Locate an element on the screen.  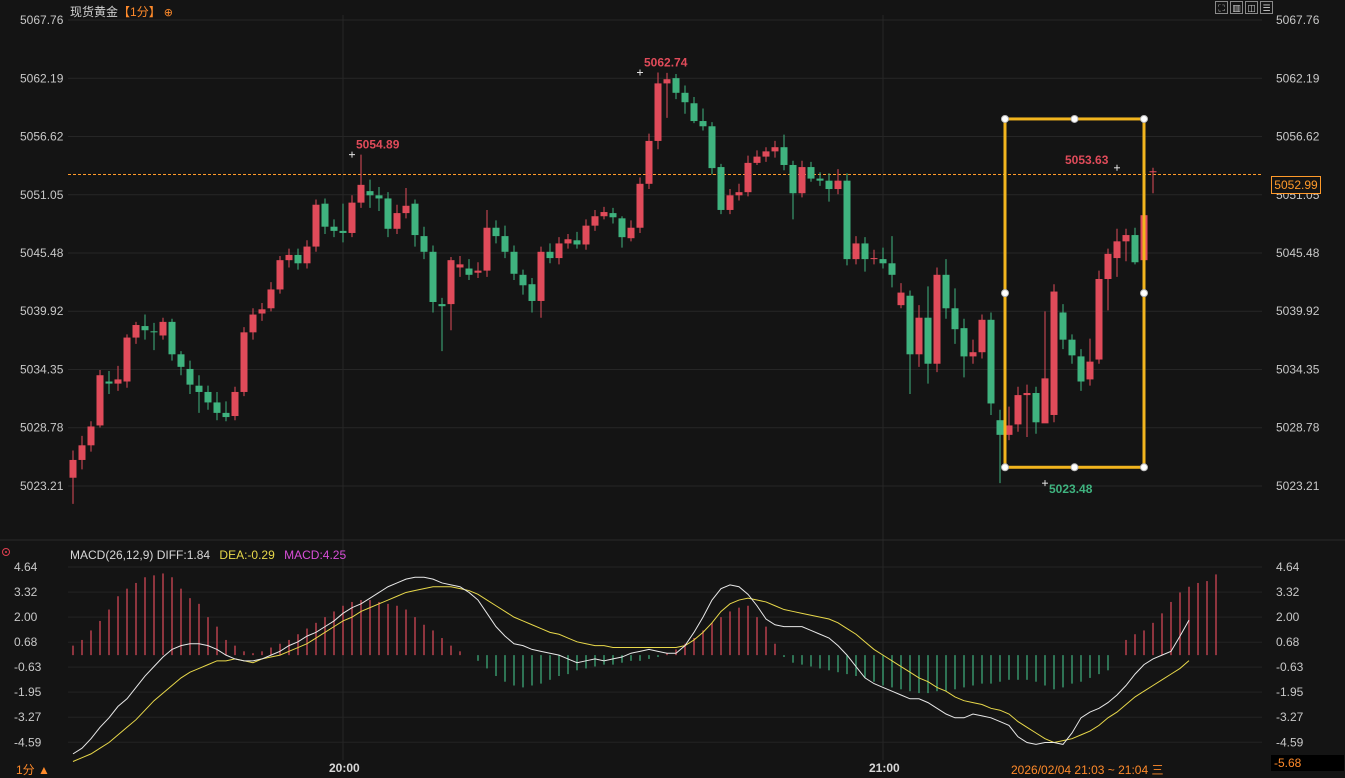
price-tick-right: 5056.62 is located at coordinates (1298, 137).